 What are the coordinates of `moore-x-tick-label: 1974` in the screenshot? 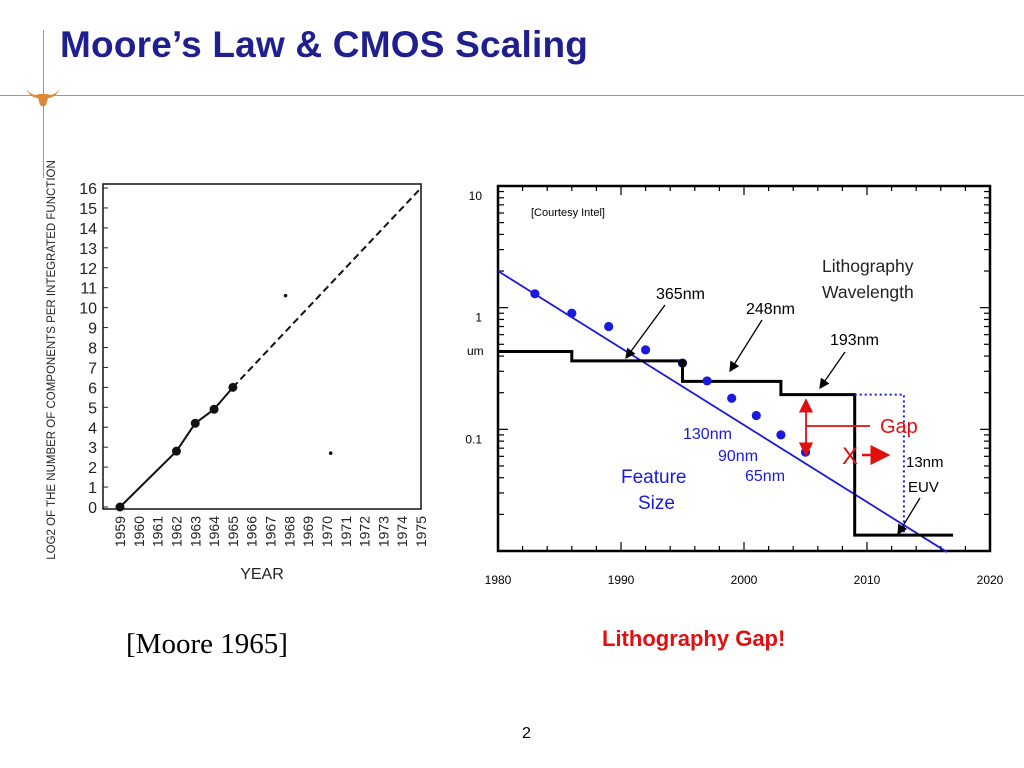 It's located at (402, 531).